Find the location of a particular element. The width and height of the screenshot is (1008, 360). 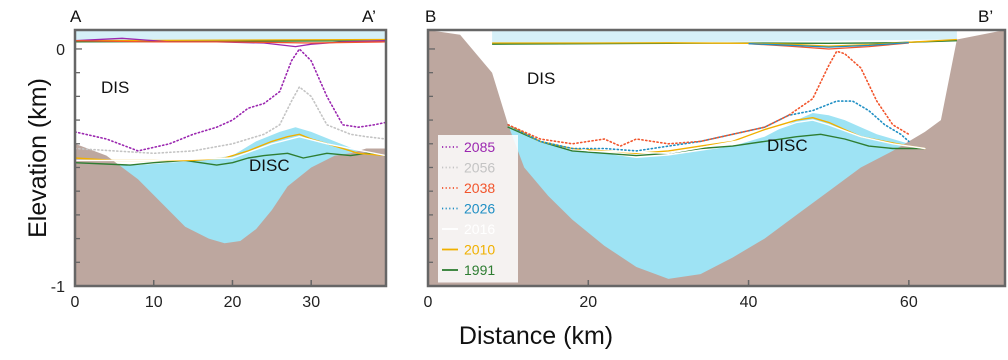

legend-background is located at coordinates (478, 209).